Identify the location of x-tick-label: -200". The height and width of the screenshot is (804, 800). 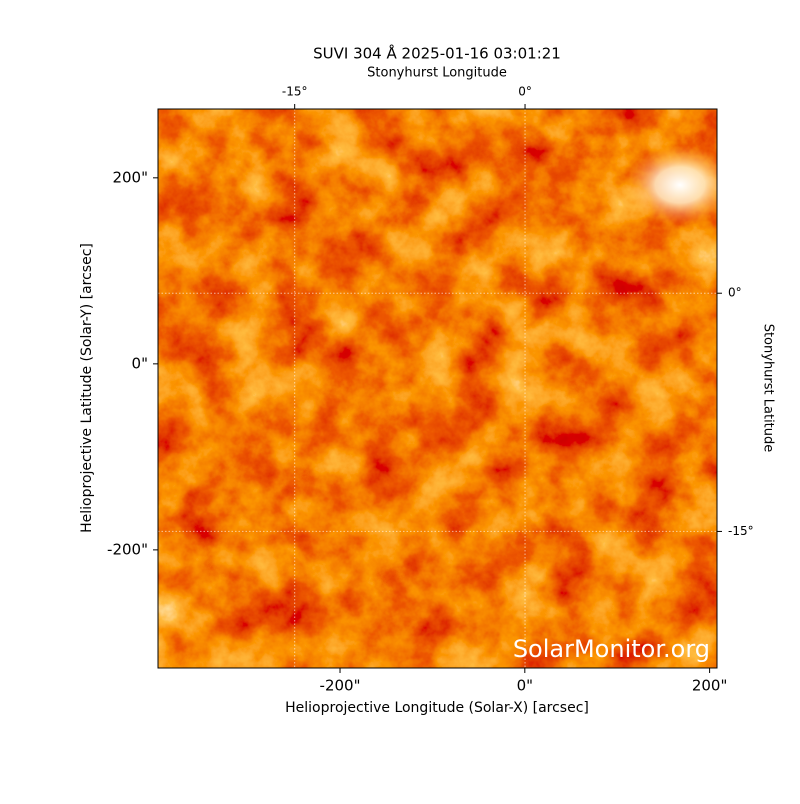
(340, 686).